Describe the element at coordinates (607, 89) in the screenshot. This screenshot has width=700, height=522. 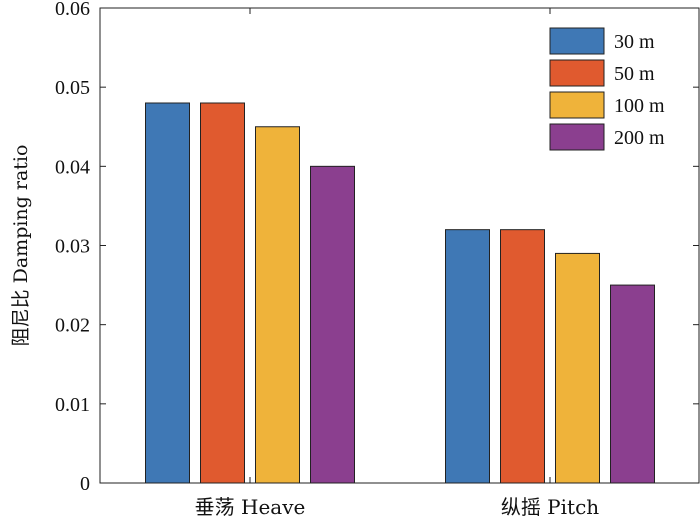
I see `legend: 30 m 50 m 100 m 200 m` at that location.